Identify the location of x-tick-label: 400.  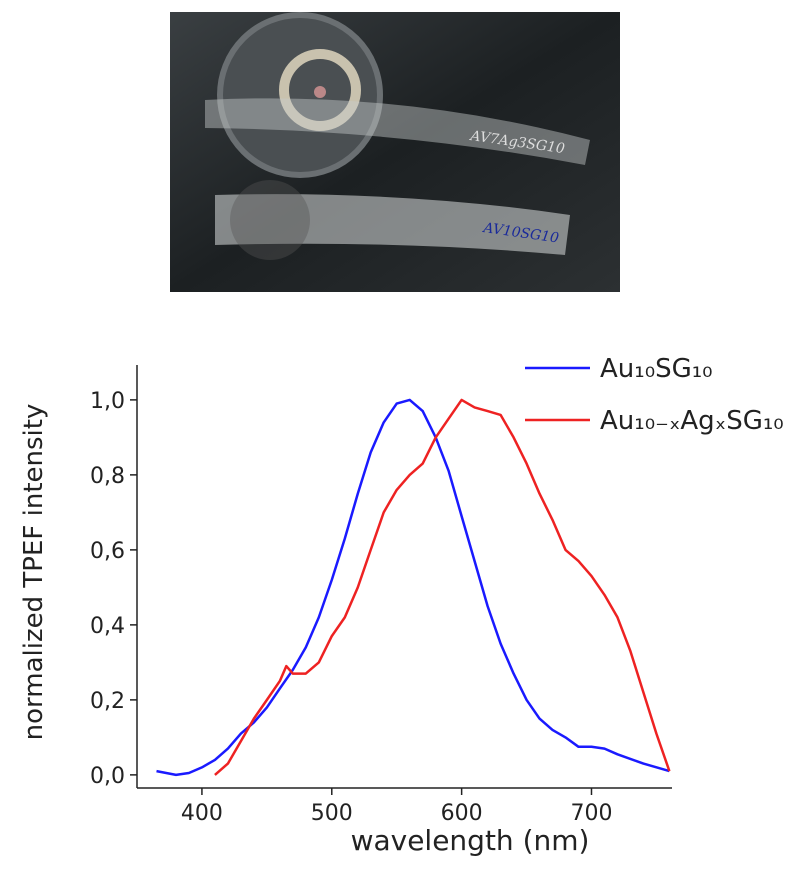
(202, 813).